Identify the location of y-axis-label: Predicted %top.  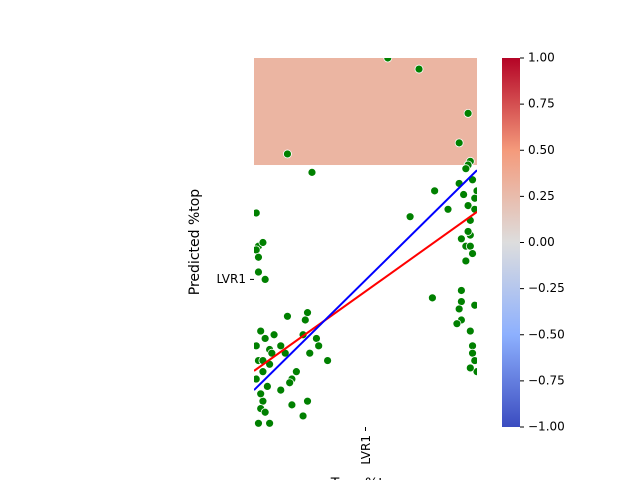
(195, 242).